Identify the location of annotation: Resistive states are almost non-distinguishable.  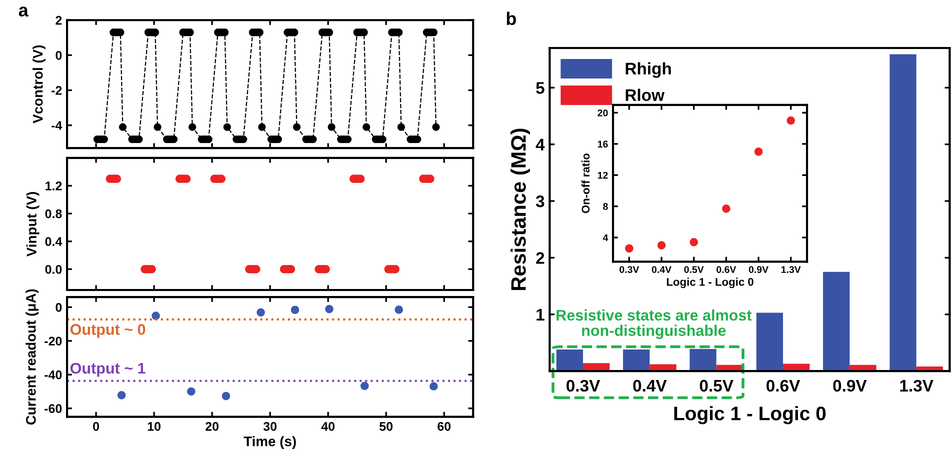
(654, 324).